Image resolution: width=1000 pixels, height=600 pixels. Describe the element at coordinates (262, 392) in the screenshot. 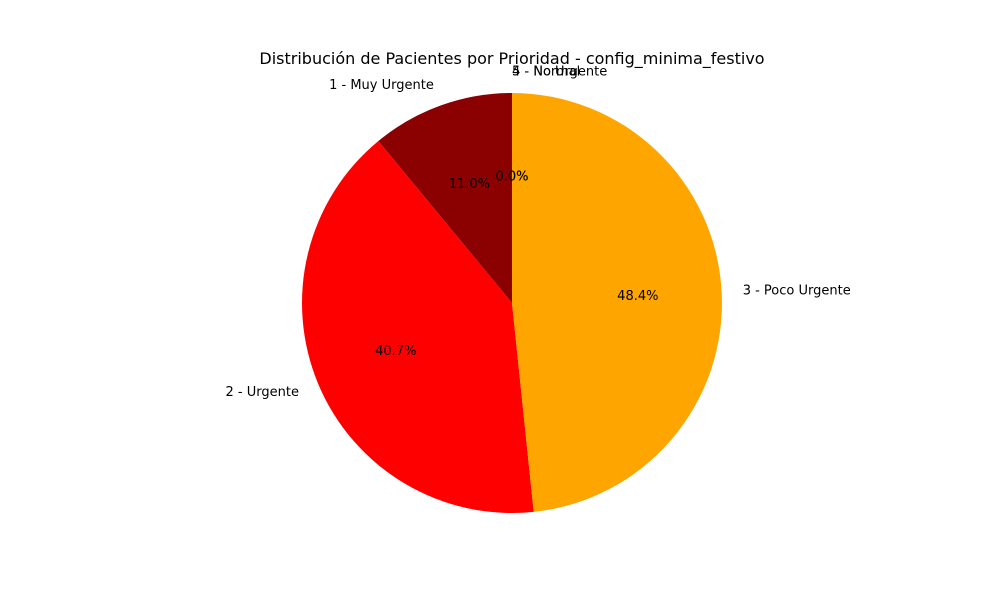

I see `slice-label-2-urgente: 2 - Urgente` at that location.